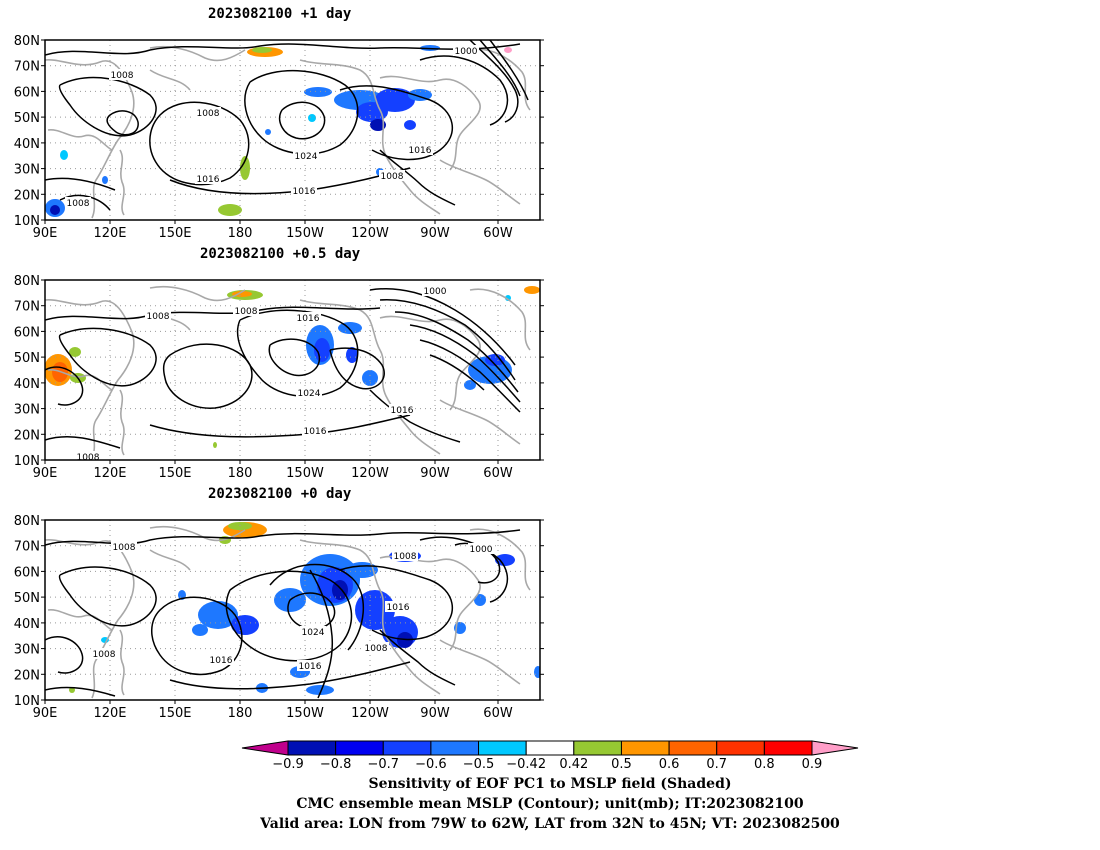  I want to click on colorbar-tick-label: −0.5, so click(479, 764).